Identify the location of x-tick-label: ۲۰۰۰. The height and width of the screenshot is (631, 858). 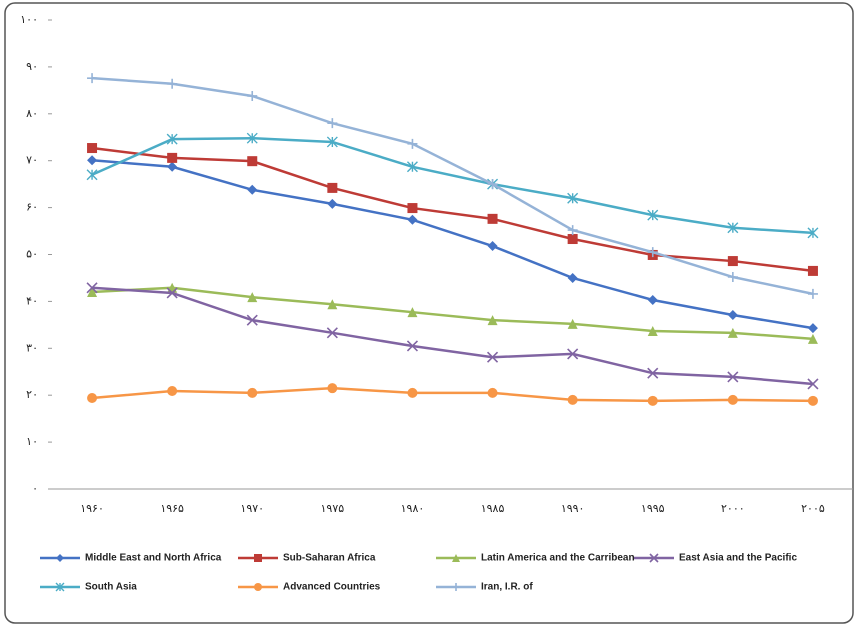
(733, 508).